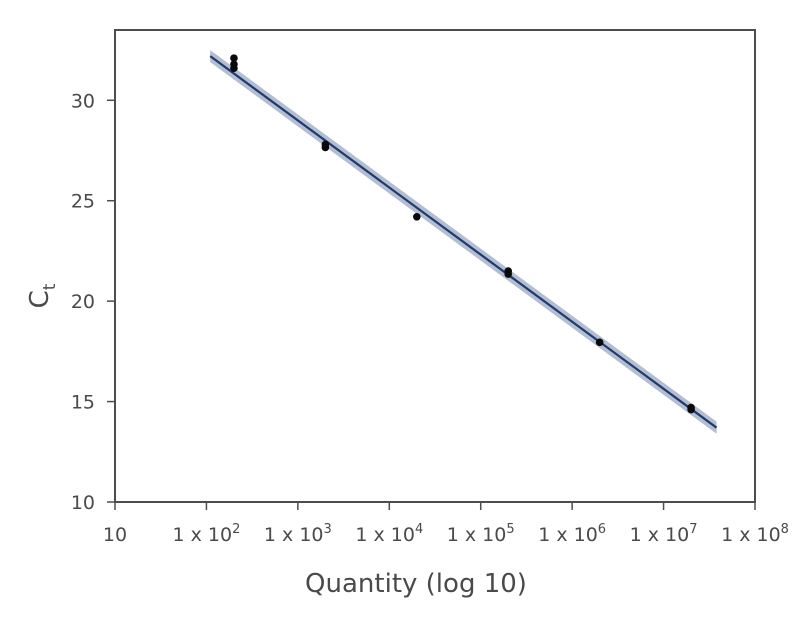 The width and height of the screenshot is (800, 642). What do you see at coordinates (50, 286) in the screenshot?
I see `y-axis-label-sub: t` at bounding box center [50, 286].